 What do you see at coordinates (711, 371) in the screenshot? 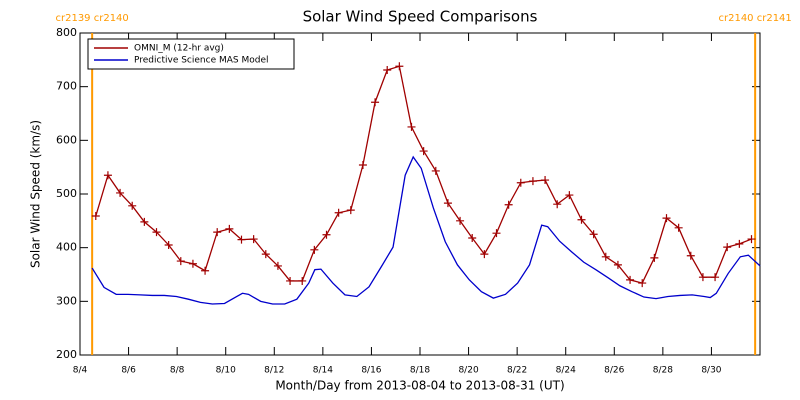
I see `x-tick-label: 8/30` at bounding box center [711, 371].